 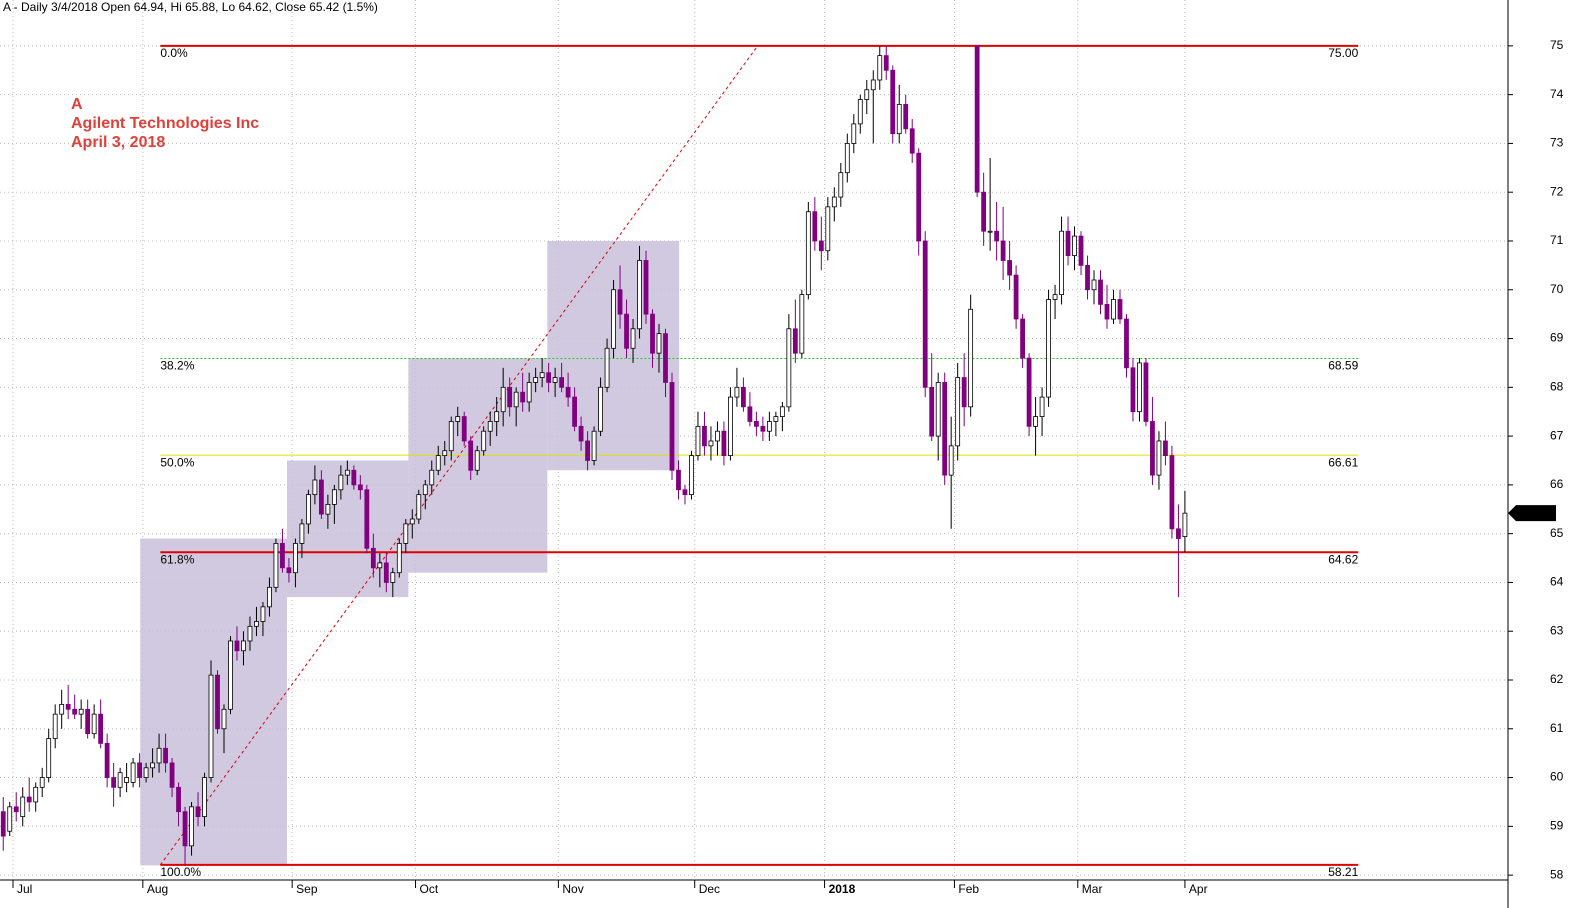 I want to click on x-tick-label: Oct, so click(x=429, y=889).